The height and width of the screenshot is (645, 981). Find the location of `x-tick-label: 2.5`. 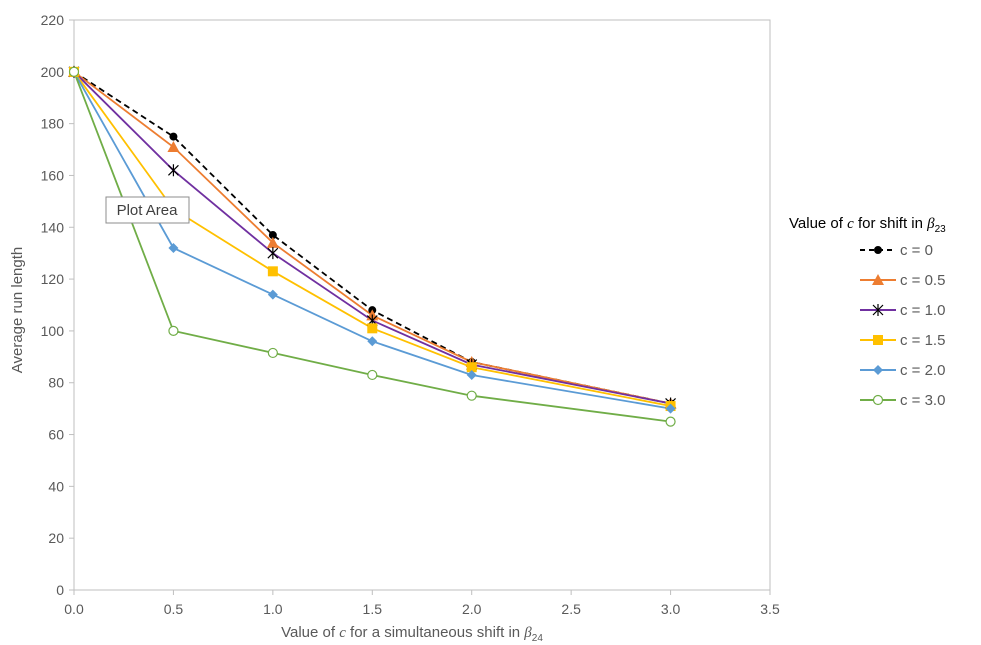

x-tick-label: 2.5 is located at coordinates (571, 609).